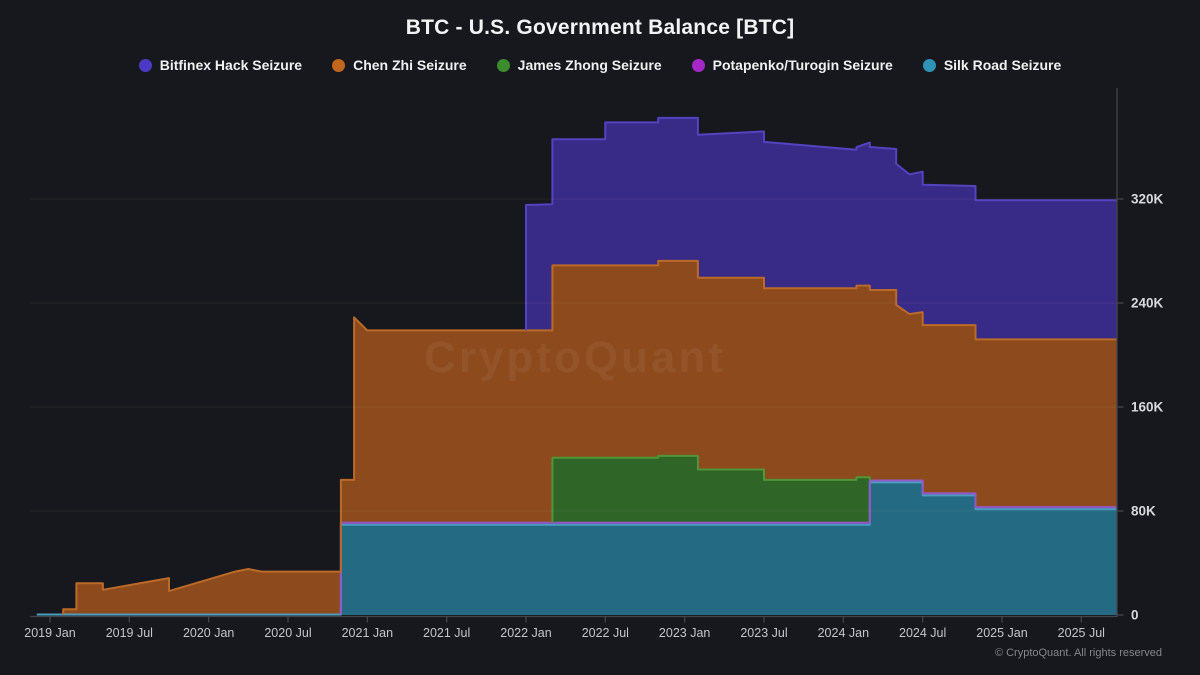  I want to click on y-axis-tick-label: 80K, so click(1143, 511).